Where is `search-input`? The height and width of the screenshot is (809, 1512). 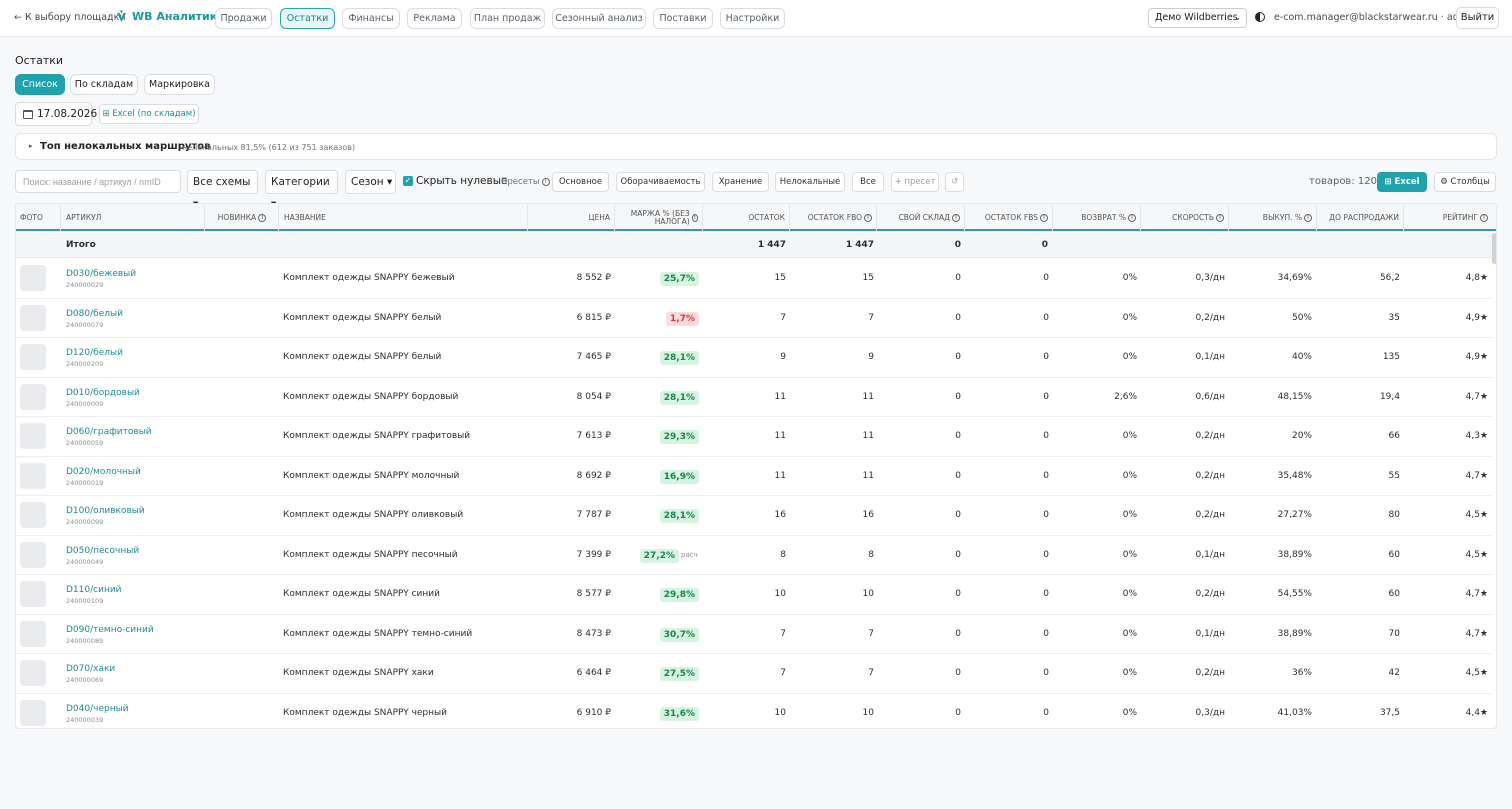
search-input is located at coordinates (98, 181).